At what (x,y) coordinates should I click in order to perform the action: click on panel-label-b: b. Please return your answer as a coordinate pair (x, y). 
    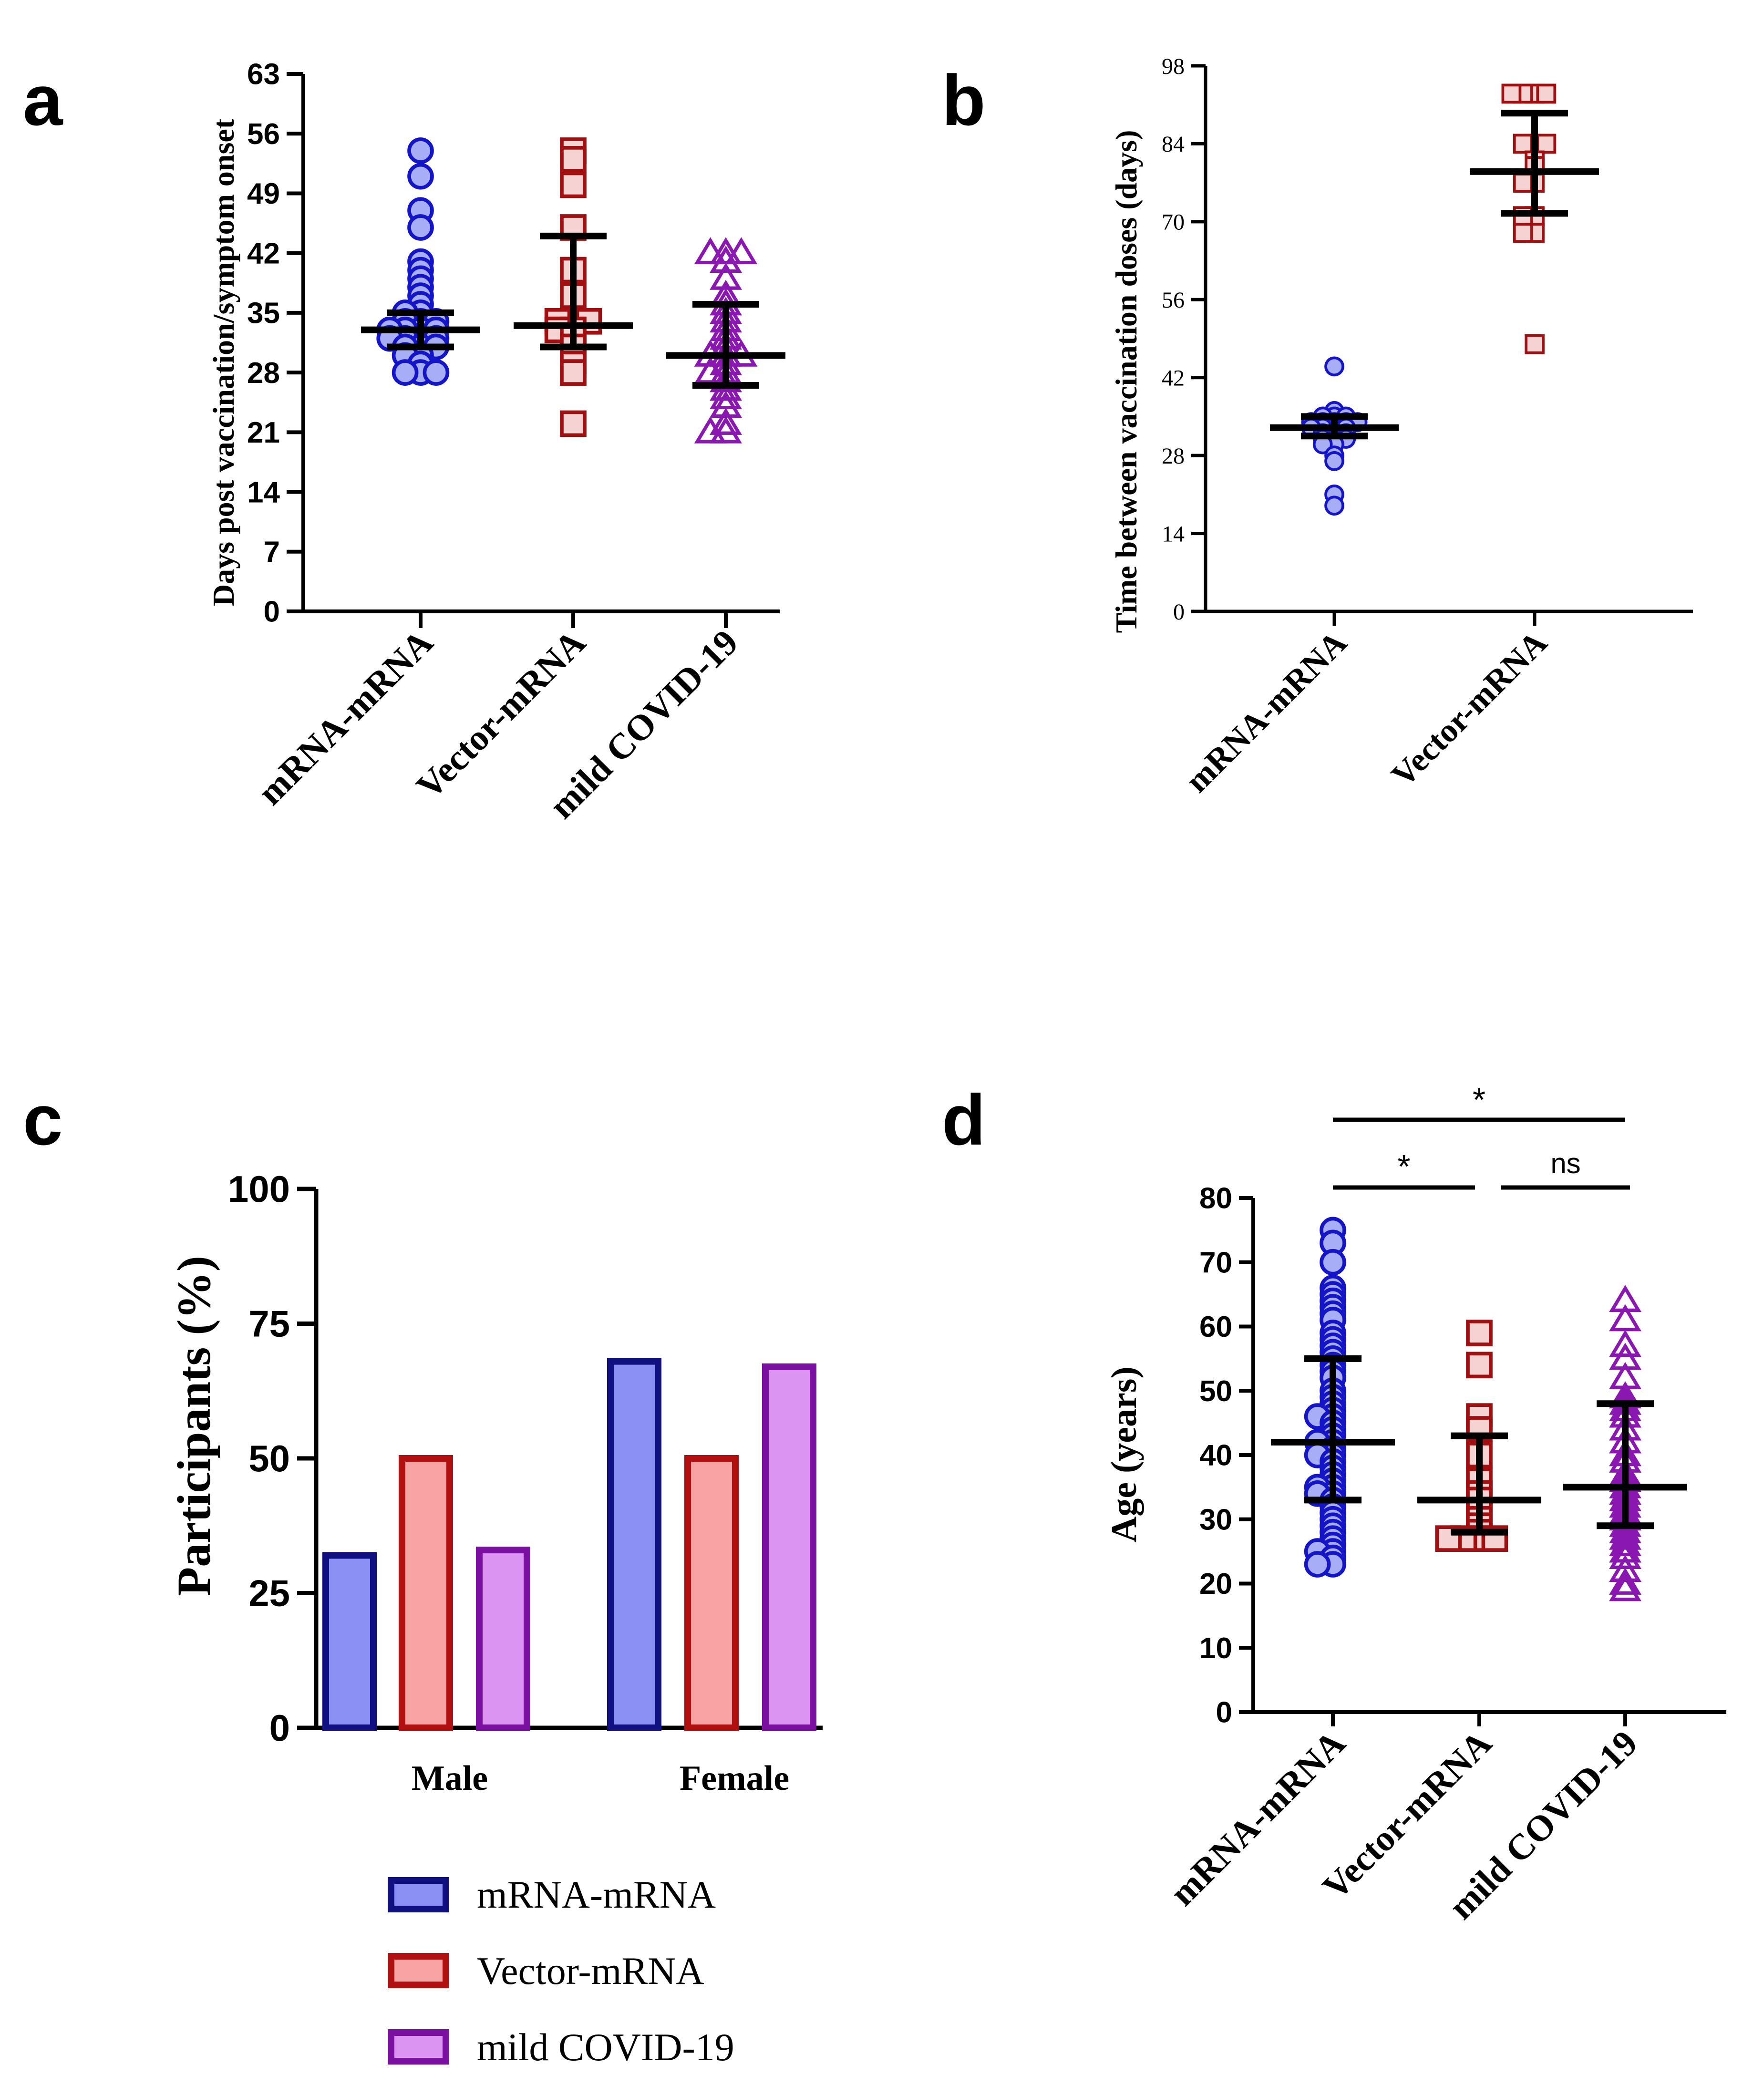
    Looking at the image, I should click on (964, 100).